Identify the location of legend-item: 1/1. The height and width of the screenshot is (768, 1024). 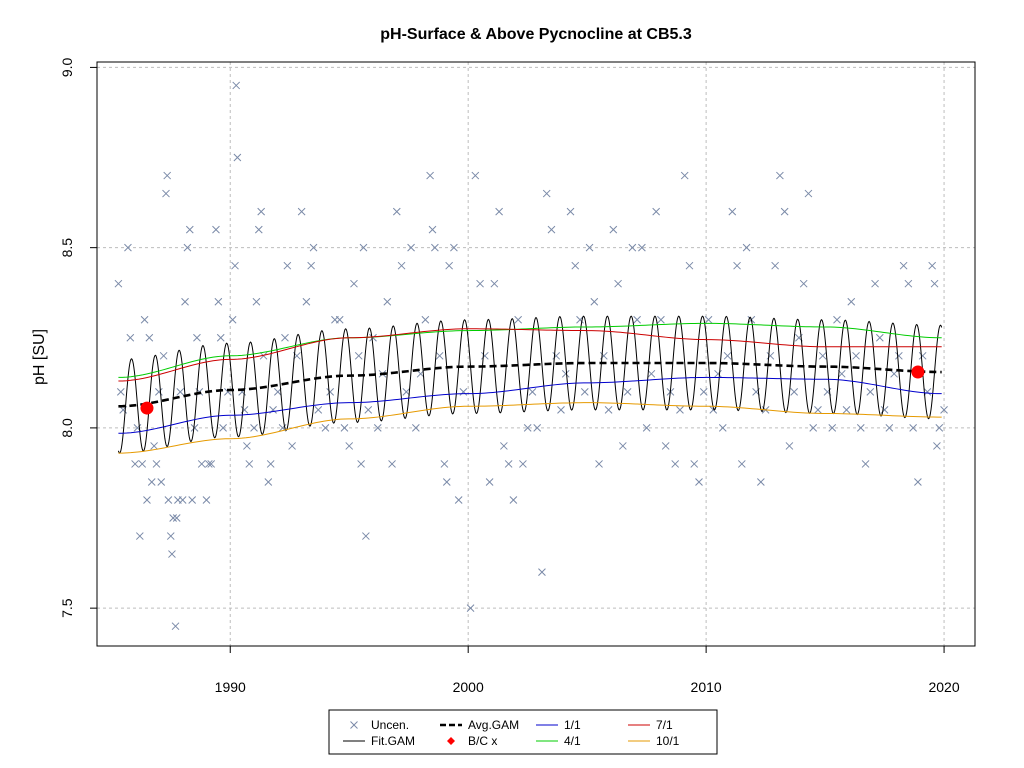
(558, 725).